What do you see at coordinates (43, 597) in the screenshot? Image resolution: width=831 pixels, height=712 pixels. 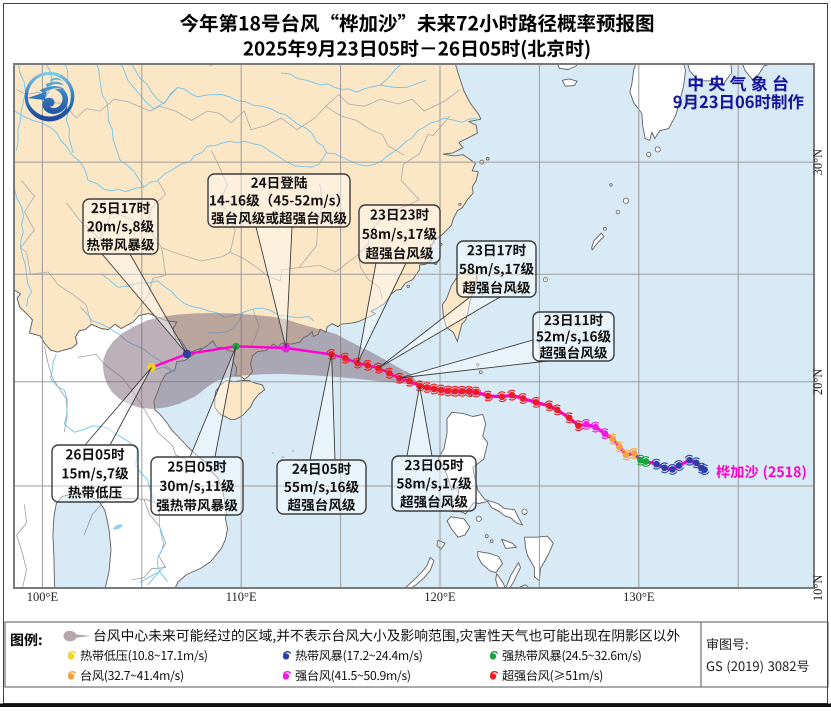 I see `svg-text: 100°E` at bounding box center [43, 597].